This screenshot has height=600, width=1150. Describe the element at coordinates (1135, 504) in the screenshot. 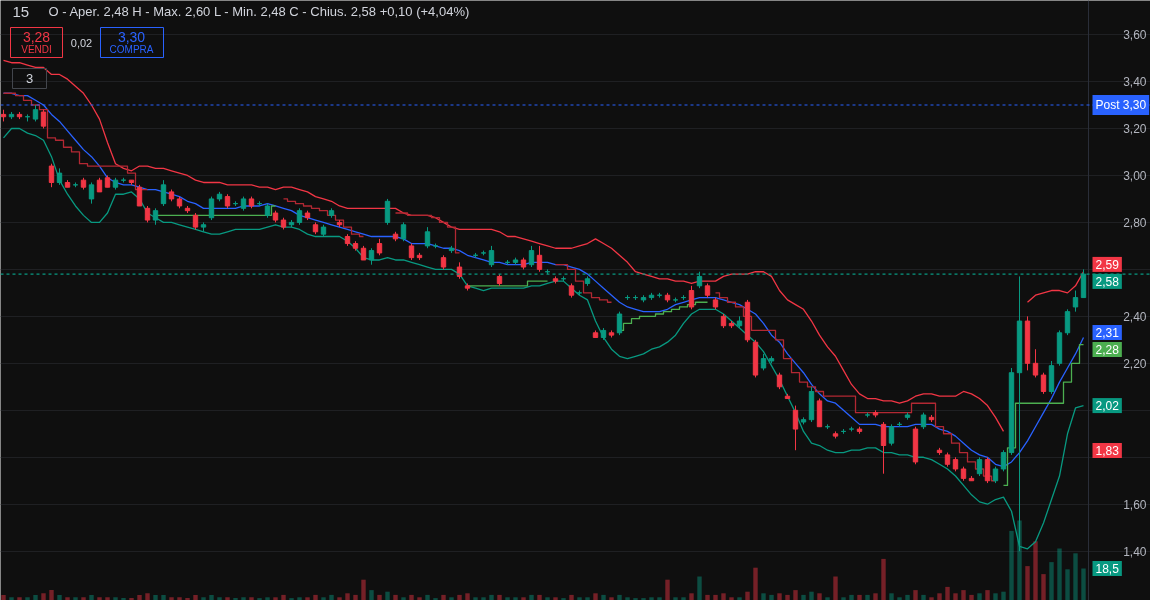

I see `y-tick-label: 1,60` at that location.